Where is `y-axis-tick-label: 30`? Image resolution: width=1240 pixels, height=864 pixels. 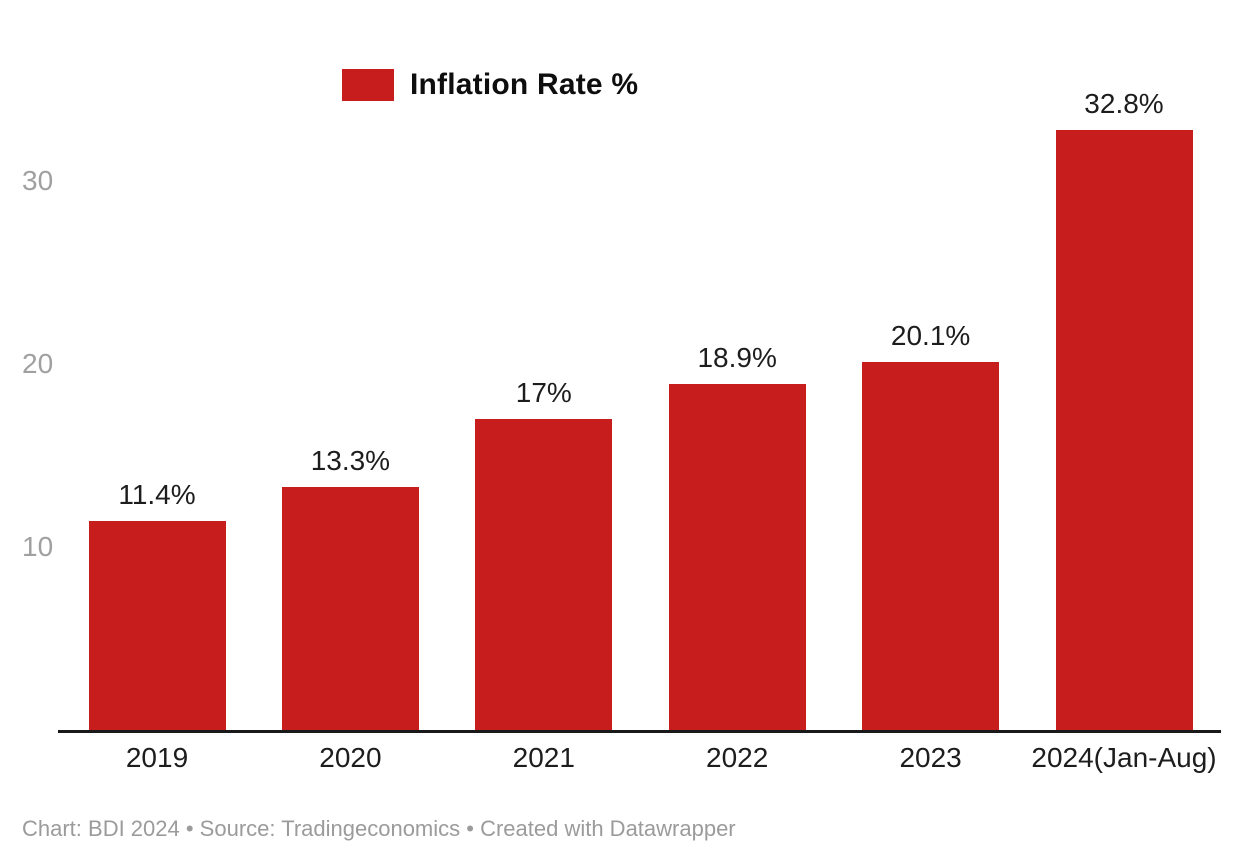
y-axis-tick-label: 30 is located at coordinates (38, 181).